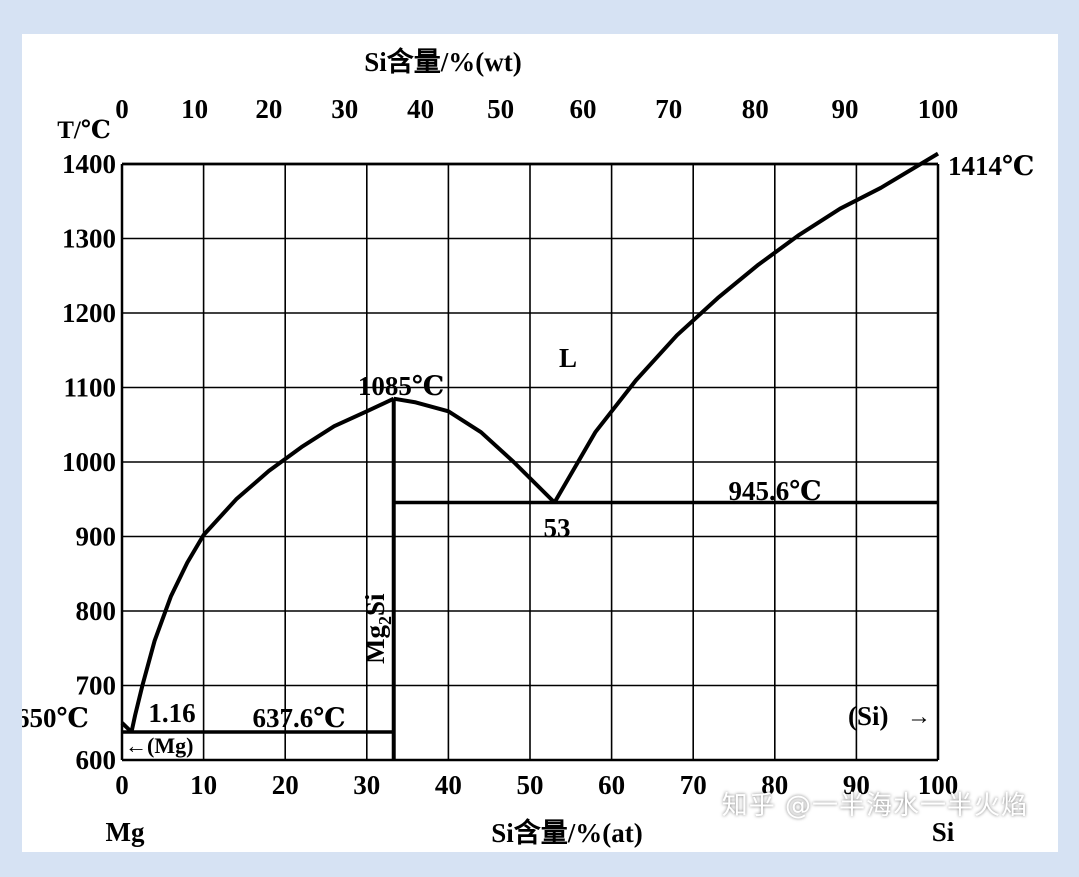 Image resolution: width=1079 pixels, height=877 pixels. I want to click on top-tick-label: 20, so click(268, 109).